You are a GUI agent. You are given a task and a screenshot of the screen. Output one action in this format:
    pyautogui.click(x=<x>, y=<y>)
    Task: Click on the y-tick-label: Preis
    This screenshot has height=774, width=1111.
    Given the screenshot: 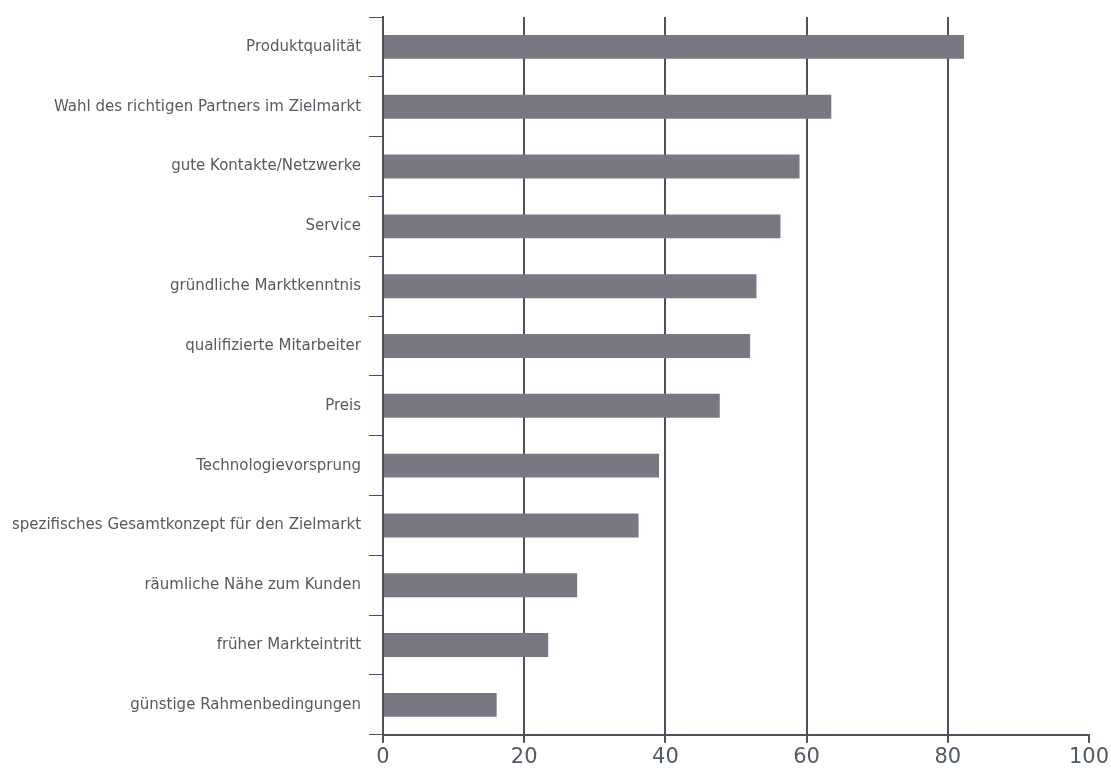 What is the action you would take?
    pyautogui.click(x=343, y=404)
    